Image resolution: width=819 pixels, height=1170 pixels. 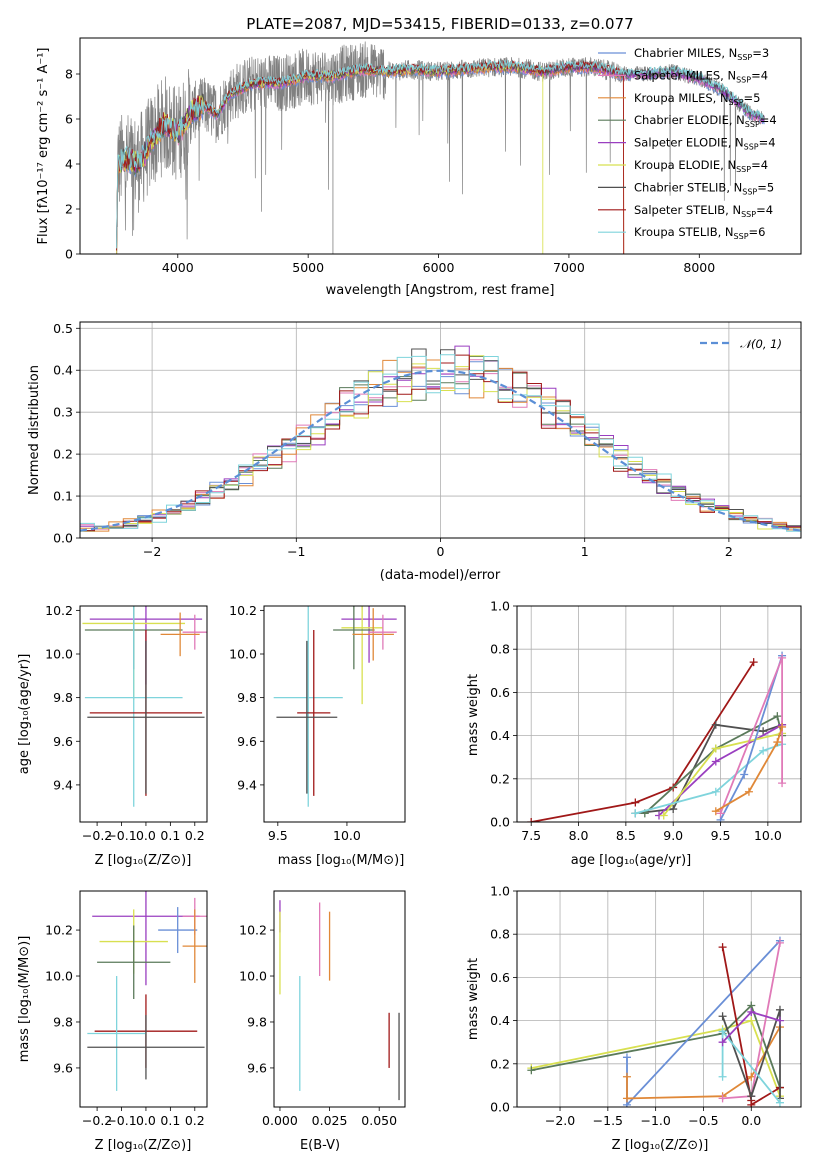 What do you see at coordinates (69, 164) in the screenshot?
I see `y-tick-label: 4` at bounding box center [69, 164].